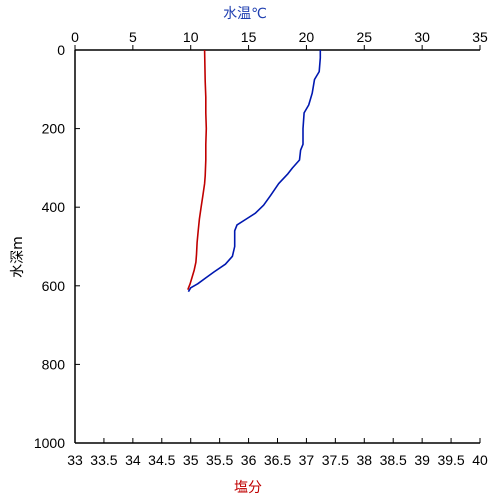 This screenshot has width=500, height=500. What do you see at coordinates (133, 37) in the screenshot?
I see `top-tick-label: 5` at bounding box center [133, 37].